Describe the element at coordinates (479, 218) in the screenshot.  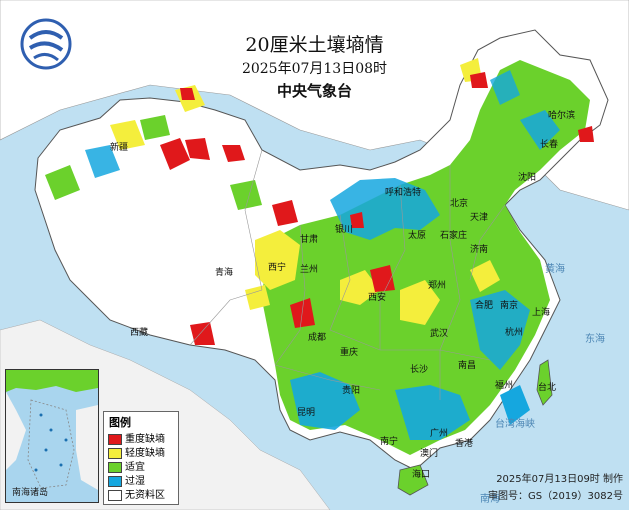
I see `label-tianjin: 天津` at that location.